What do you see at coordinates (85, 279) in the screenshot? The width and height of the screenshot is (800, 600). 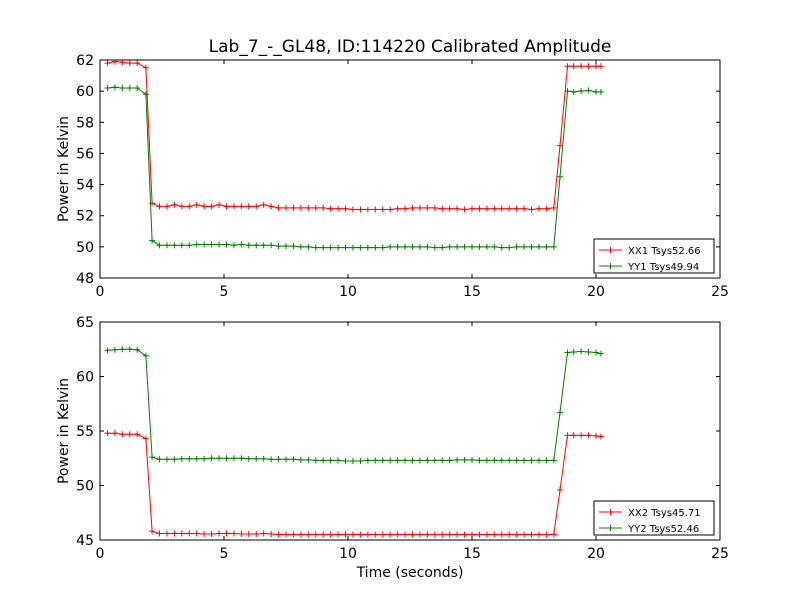 I see `top-panel-y-tick-label: 48` at bounding box center [85, 279].